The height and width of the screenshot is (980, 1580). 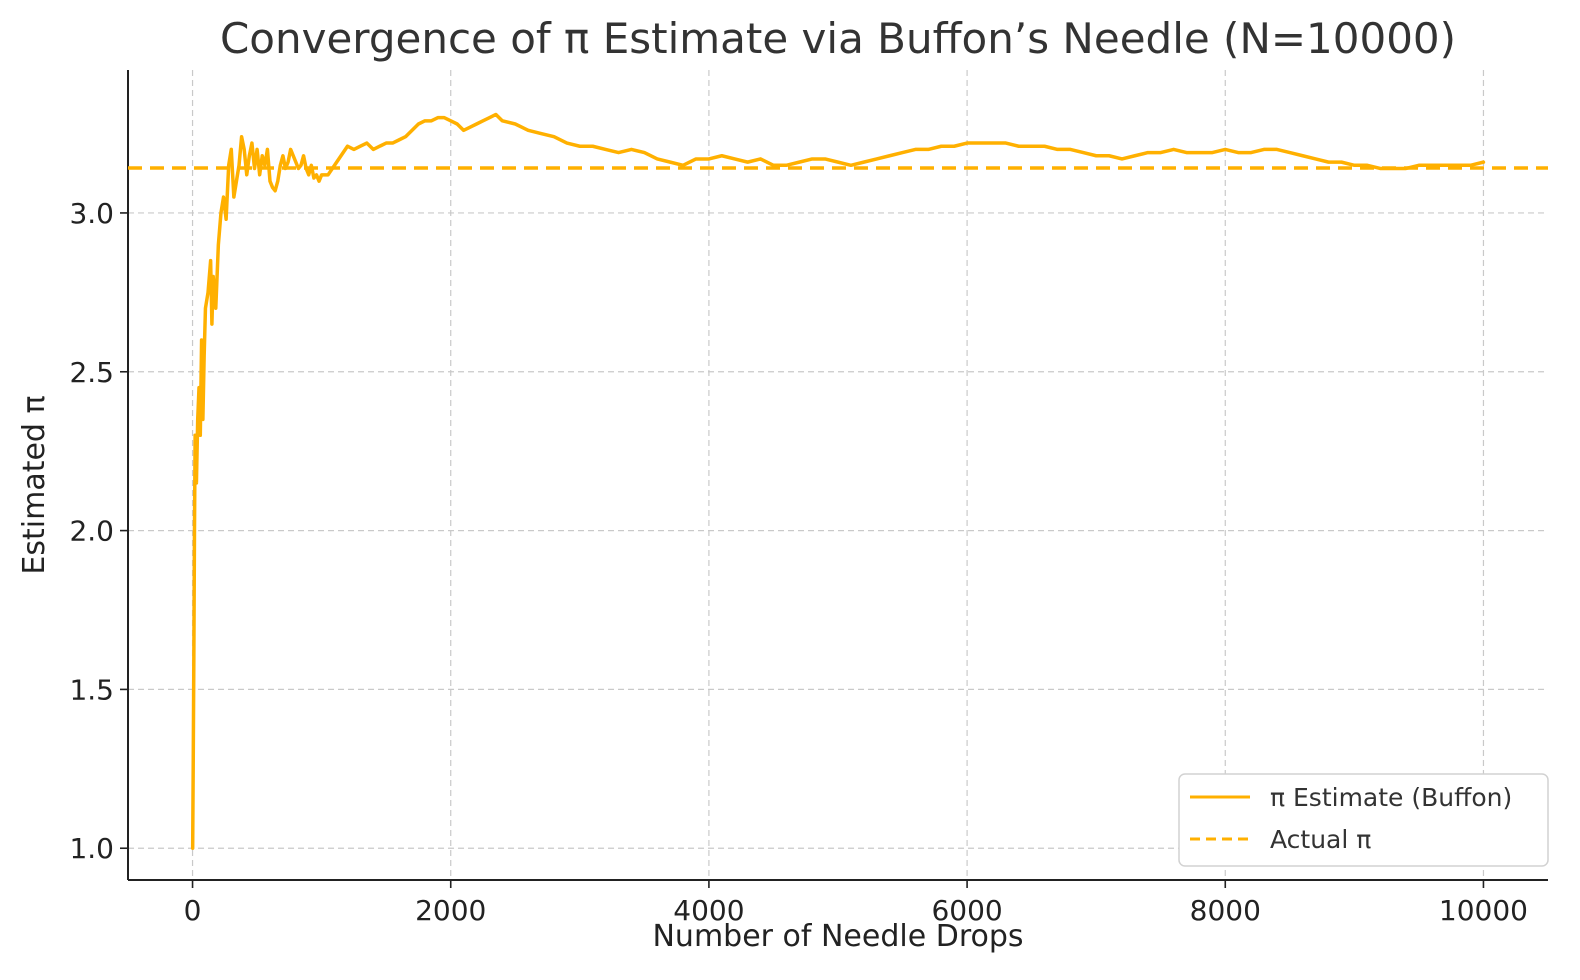 What do you see at coordinates (91, 531) in the screenshot?
I see `y-tick-label: 2.0` at bounding box center [91, 531].